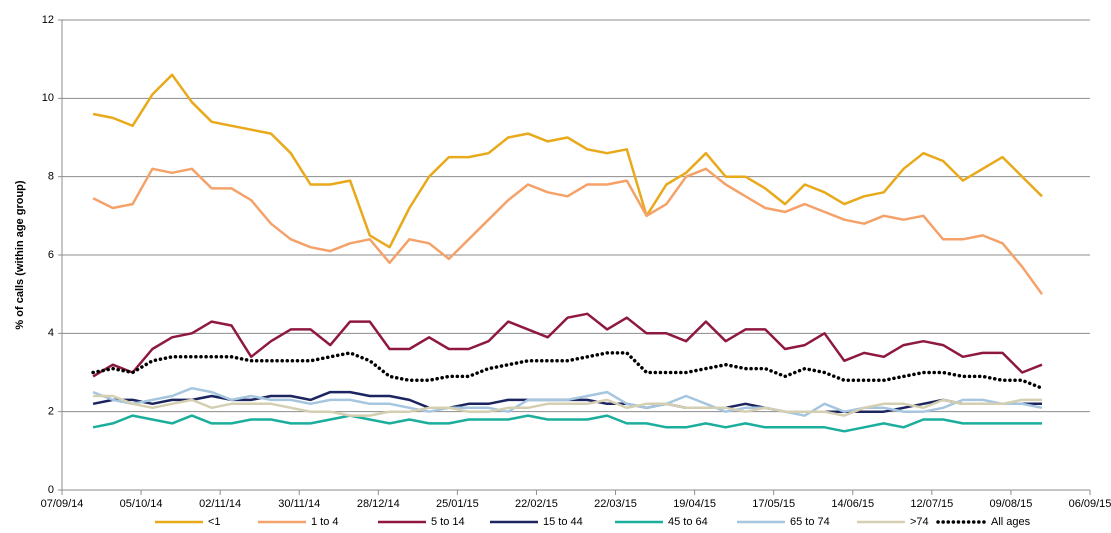  What do you see at coordinates (773, 504) in the screenshot?
I see `x-tick-label: 17/05/15` at bounding box center [773, 504].